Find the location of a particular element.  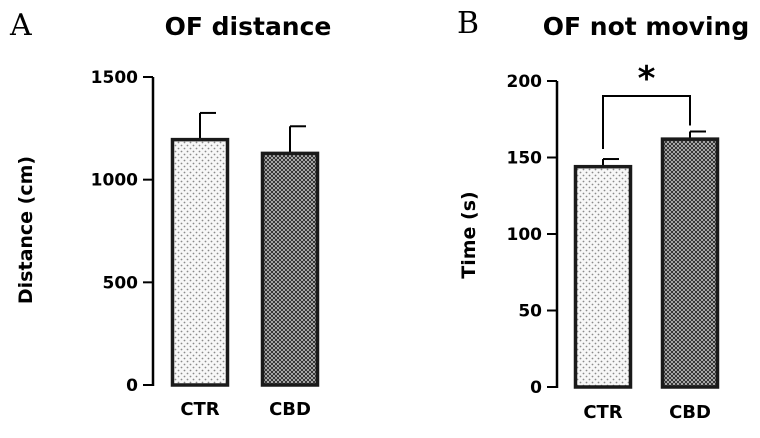

y-tick-label: 1500 is located at coordinates (114, 78).